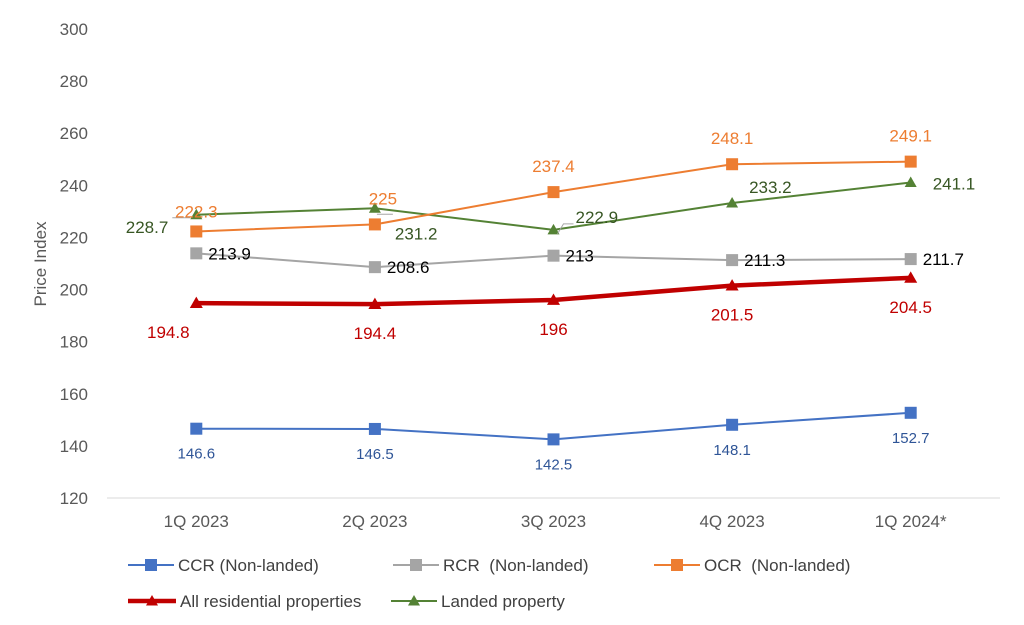  Describe the element at coordinates (911, 521) in the screenshot. I see `x-tick-label: 1Q 2024*` at that location.